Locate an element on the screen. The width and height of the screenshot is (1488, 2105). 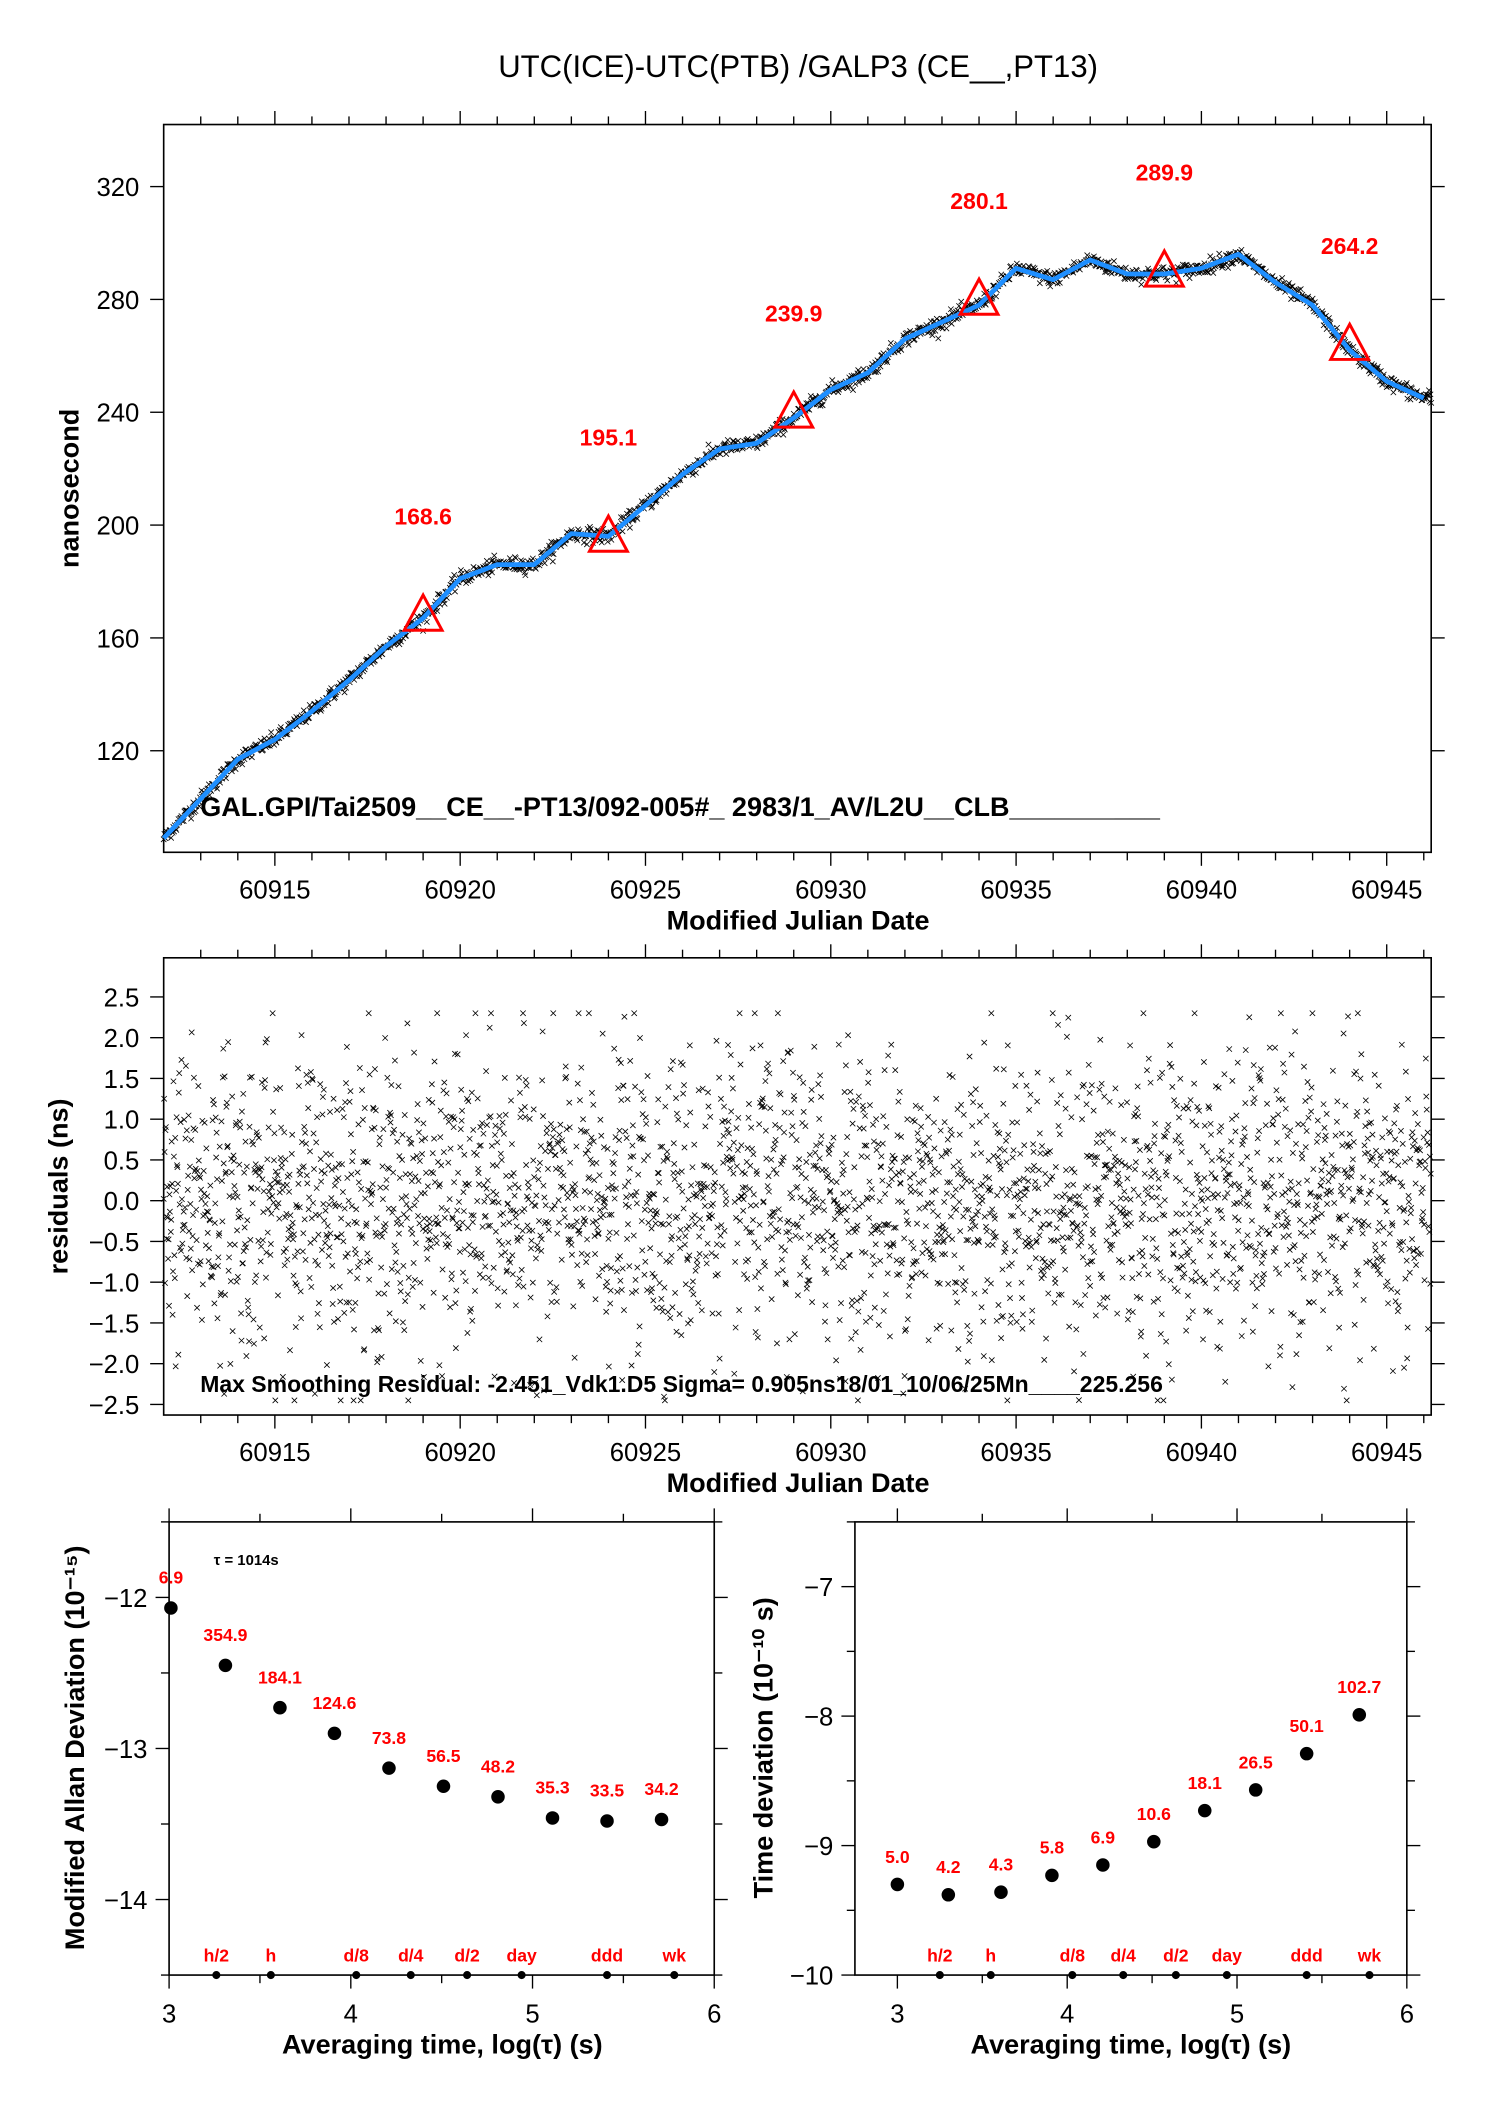
y-tick-label: −13 is located at coordinates (126, 1750).